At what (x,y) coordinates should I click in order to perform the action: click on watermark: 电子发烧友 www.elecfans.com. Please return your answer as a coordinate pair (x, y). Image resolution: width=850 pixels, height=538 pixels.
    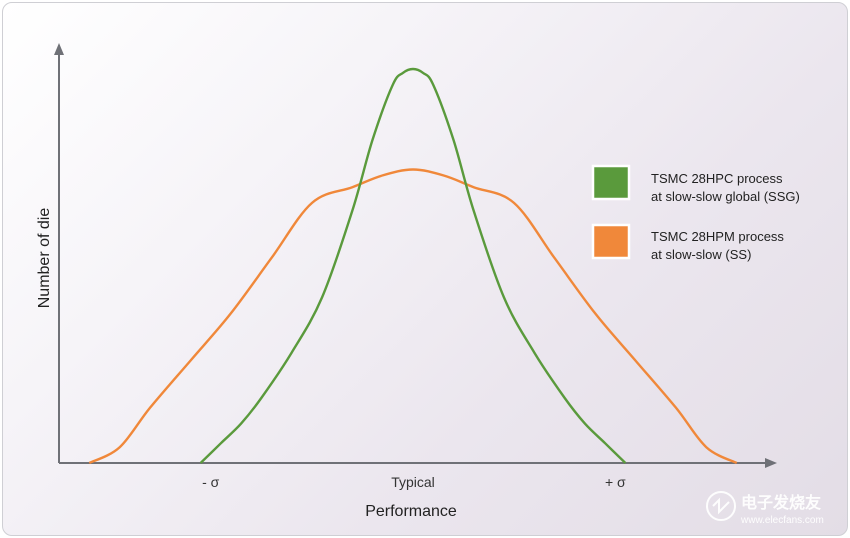
    Looking at the image, I should click on (765, 508).